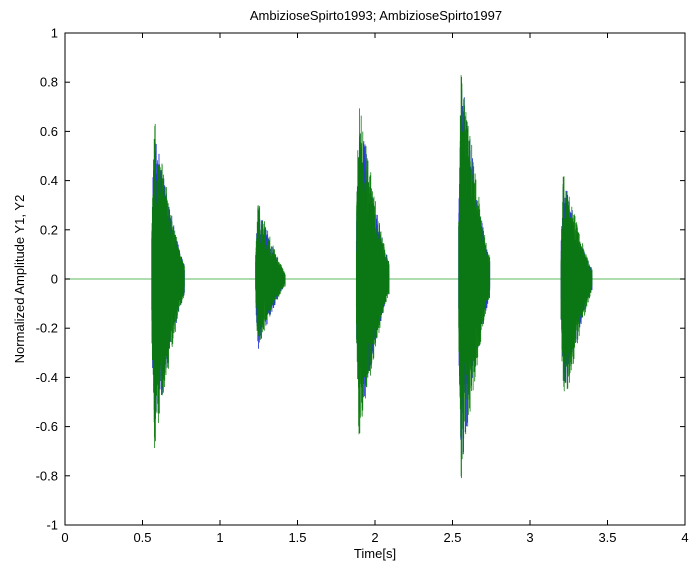 Image resolution: width=689 pixels, height=564 pixels. What do you see at coordinates (54, 279) in the screenshot?
I see `y-tick-label: 0` at bounding box center [54, 279].